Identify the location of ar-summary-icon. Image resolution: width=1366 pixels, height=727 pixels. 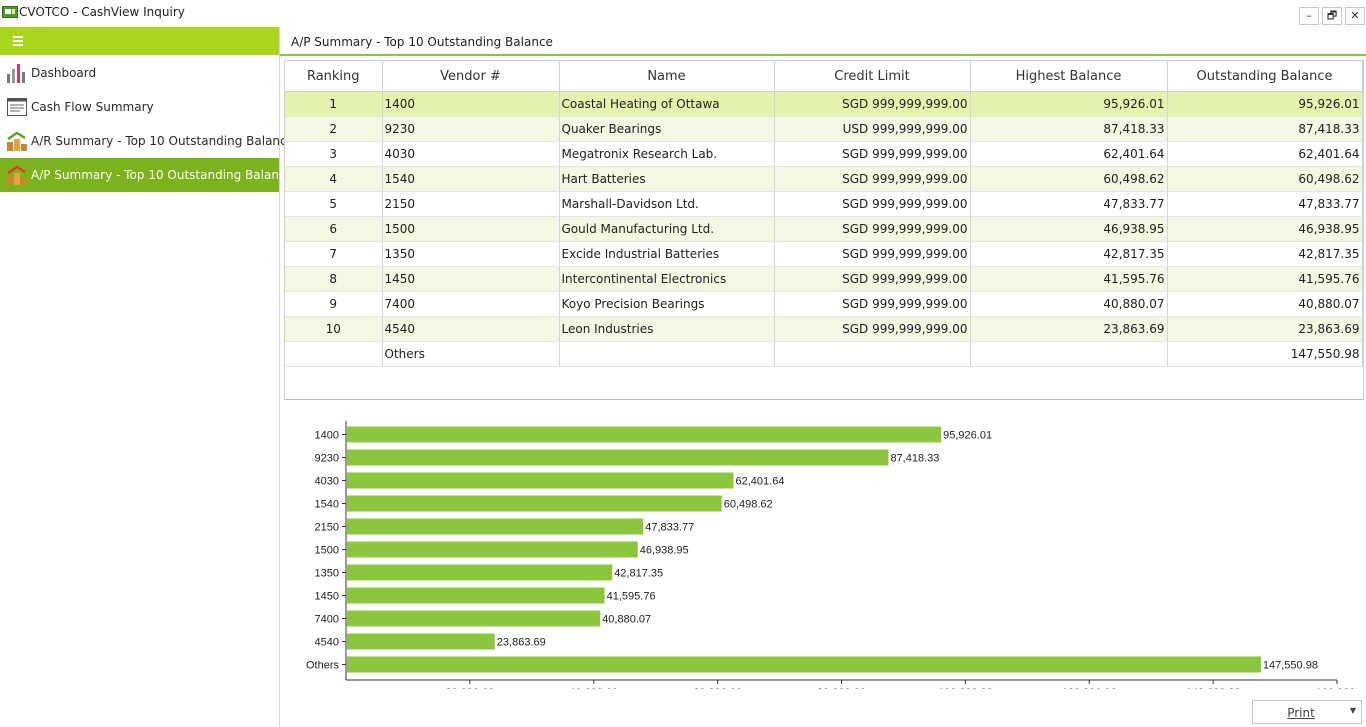
(17, 141).